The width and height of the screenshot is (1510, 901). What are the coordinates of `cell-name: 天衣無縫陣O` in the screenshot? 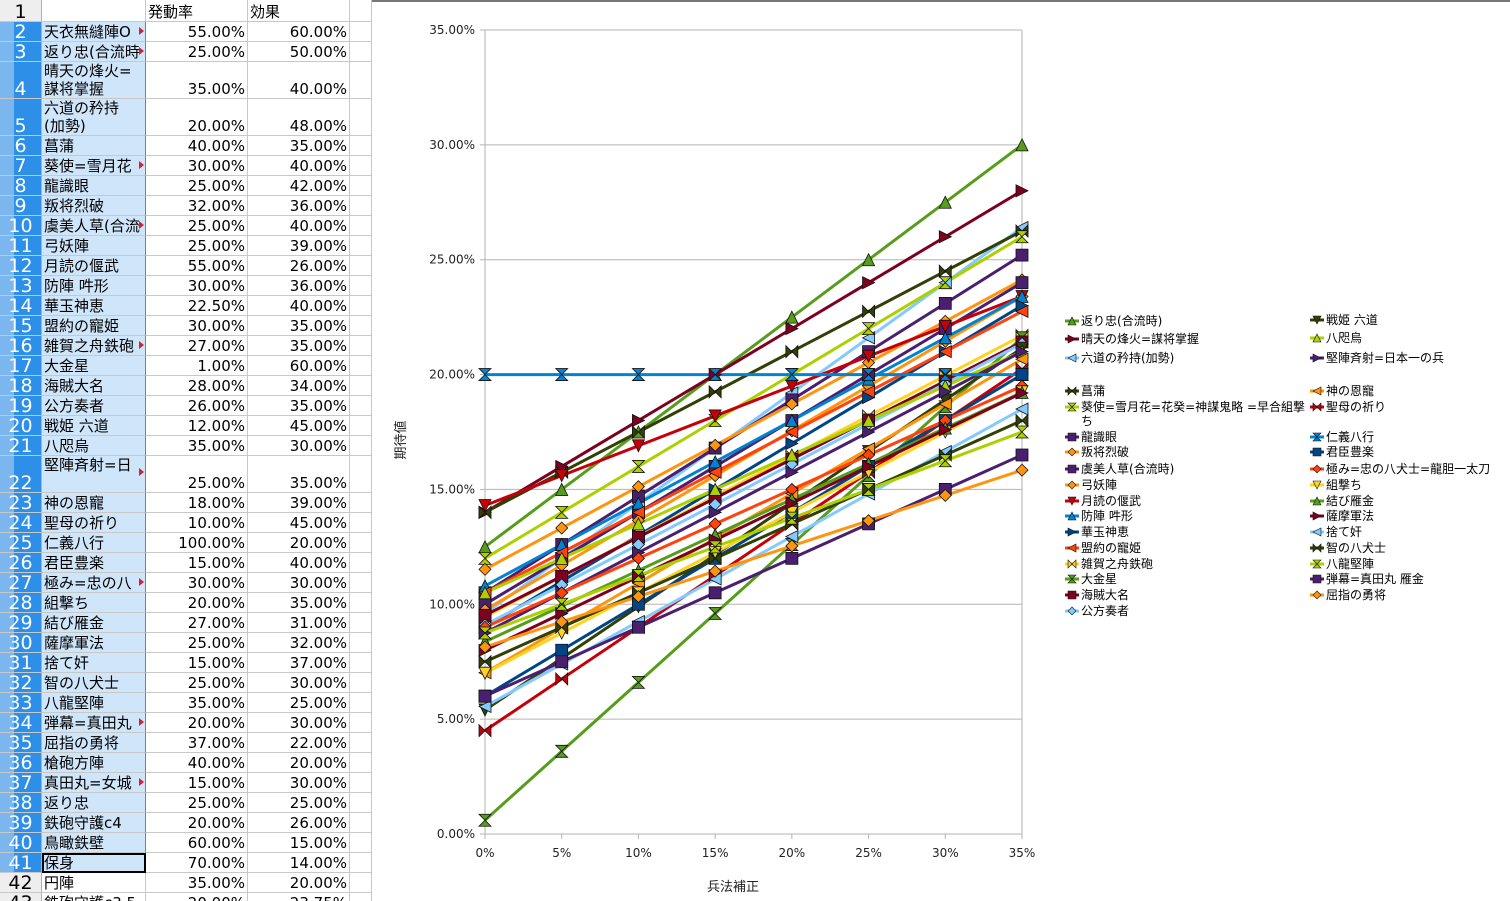 It's located at (94, 32).